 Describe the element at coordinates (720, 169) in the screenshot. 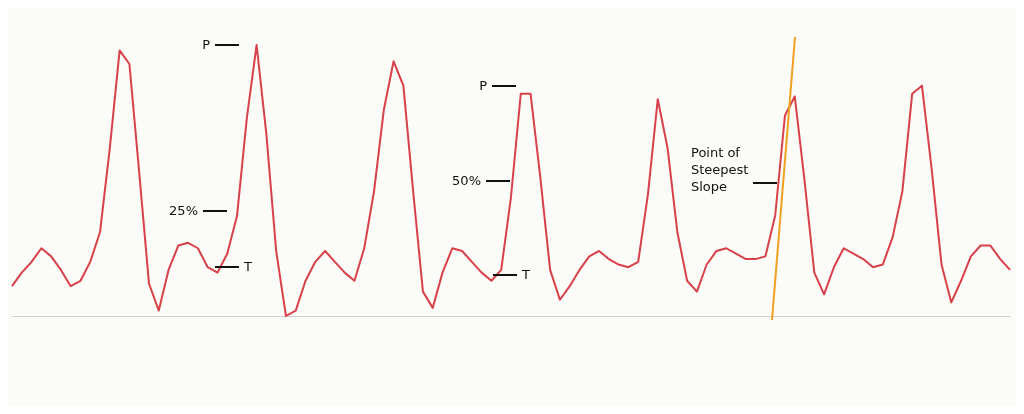

I see `annotation: Point of Steepest Slope` at that location.